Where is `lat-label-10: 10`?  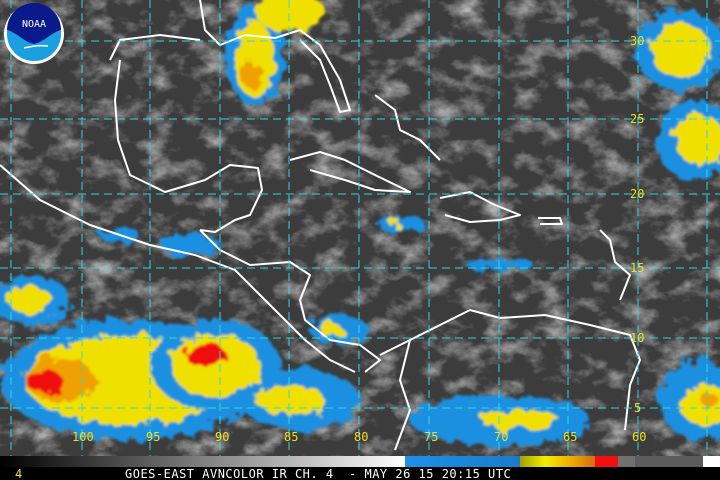
lat-label-10: 10 is located at coordinates (637, 338).